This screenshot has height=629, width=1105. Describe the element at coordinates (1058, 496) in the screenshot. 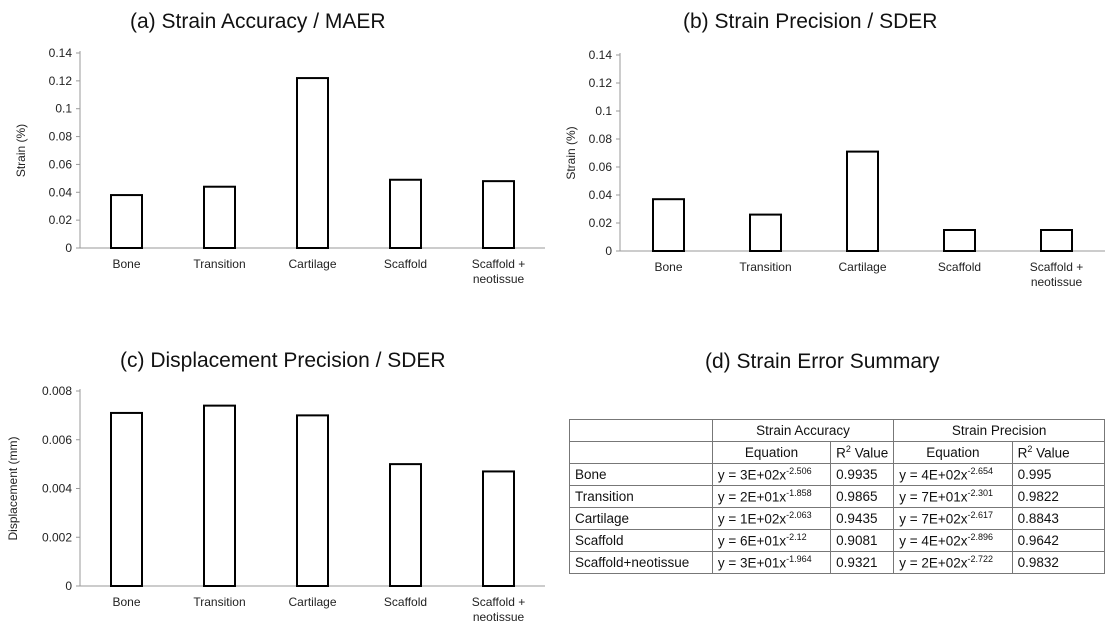

I see `precision-r2: 0.9822` at that location.